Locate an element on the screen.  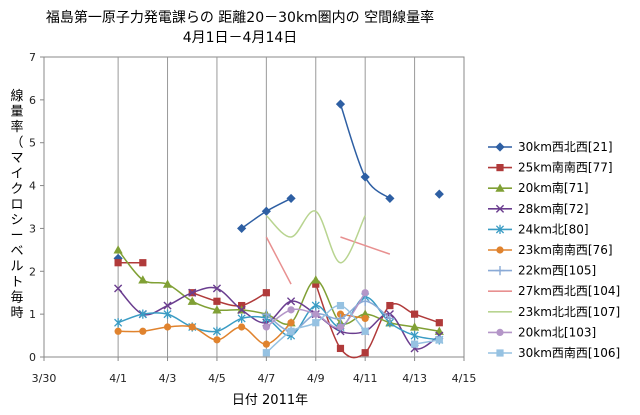
y-axis-ticks: 0 1 2 3 4 5 6 7 is located at coordinates (36, 207).